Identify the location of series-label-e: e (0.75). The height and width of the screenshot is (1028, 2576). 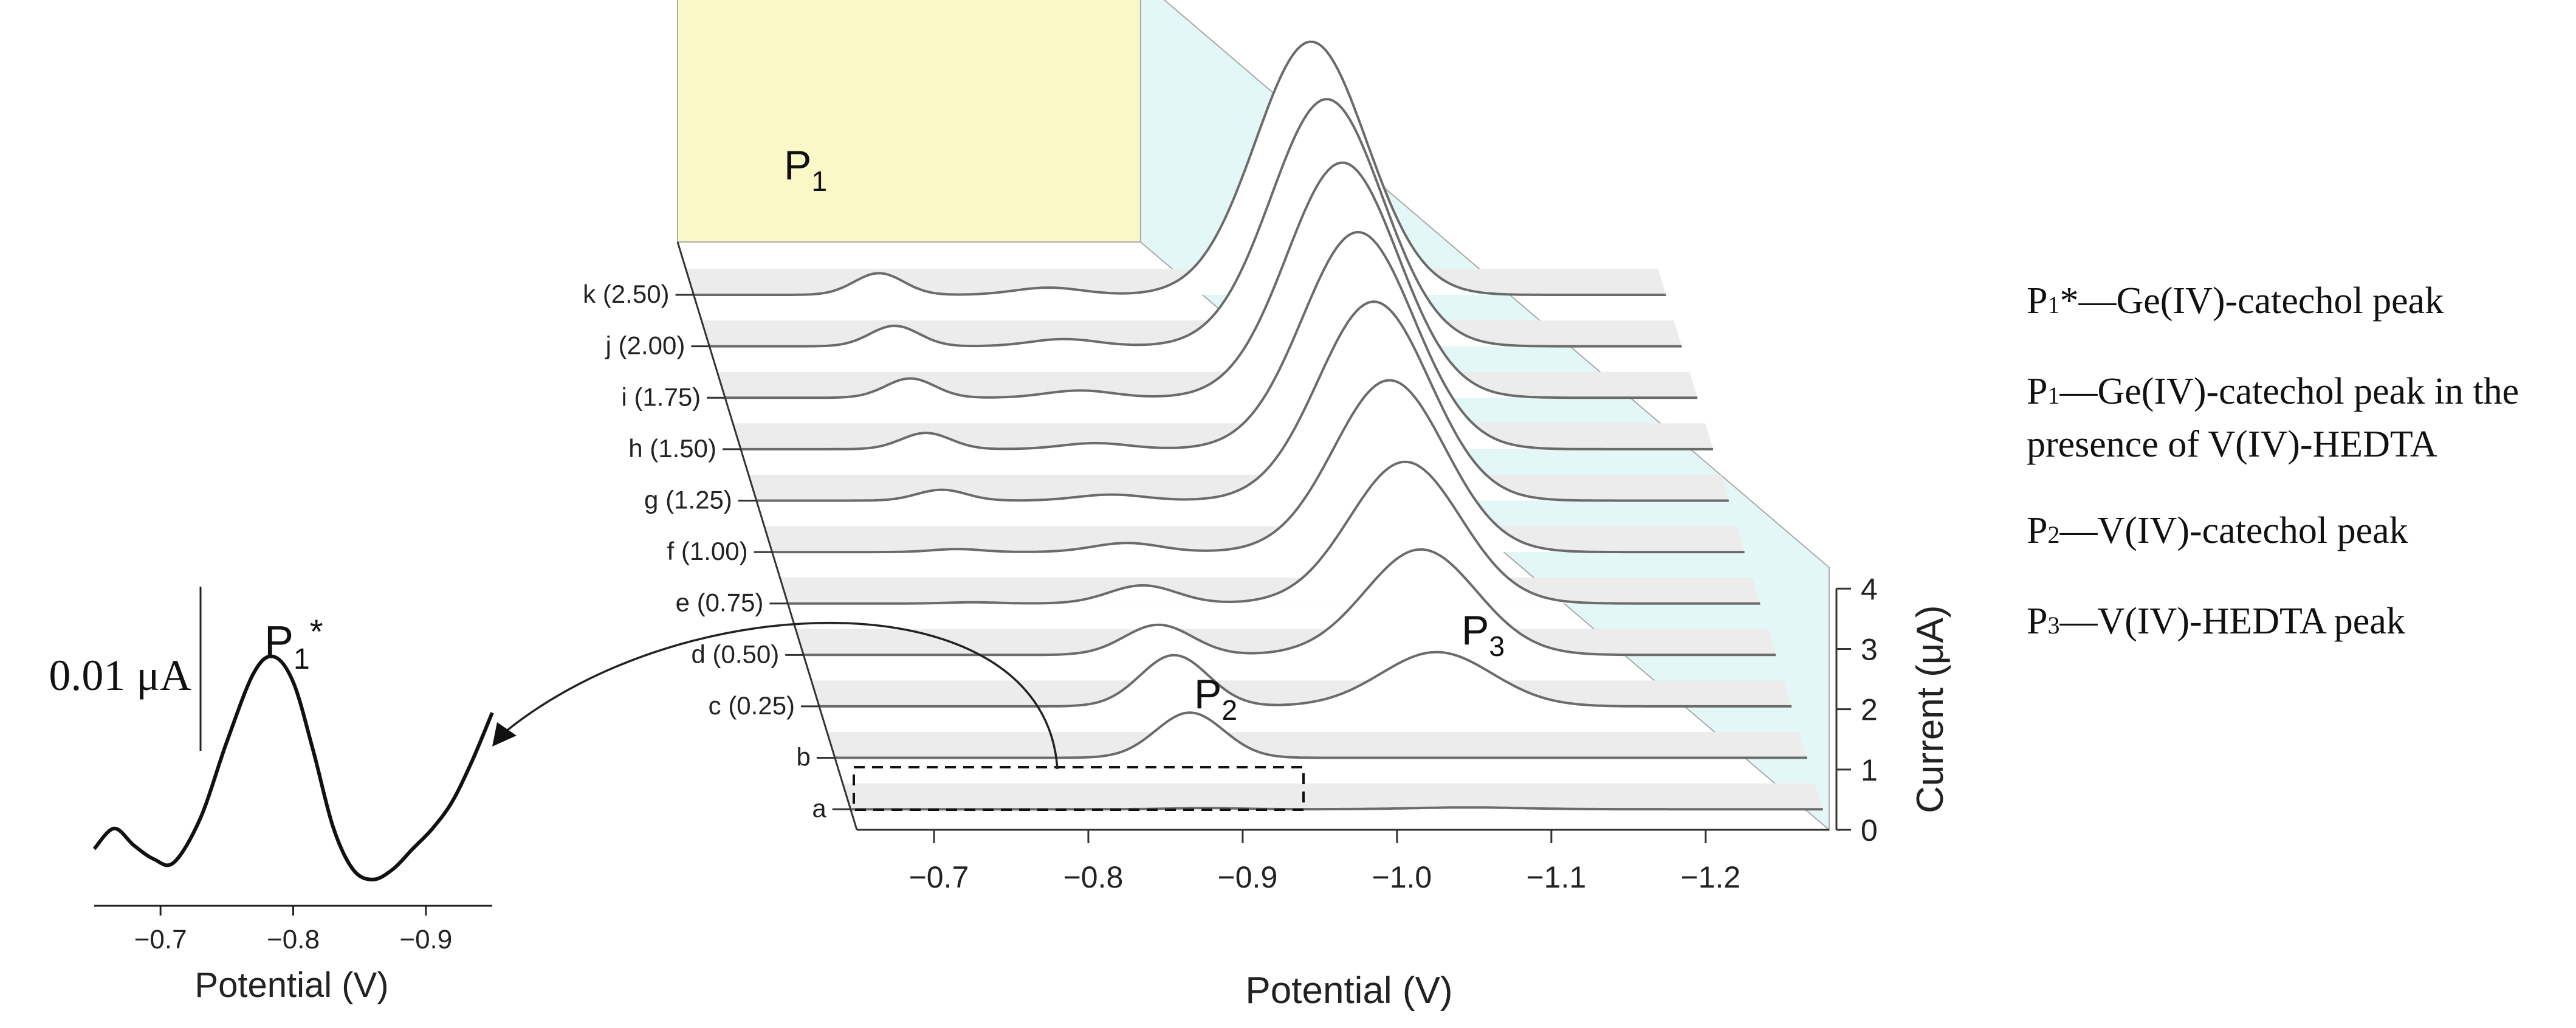
(720, 602).